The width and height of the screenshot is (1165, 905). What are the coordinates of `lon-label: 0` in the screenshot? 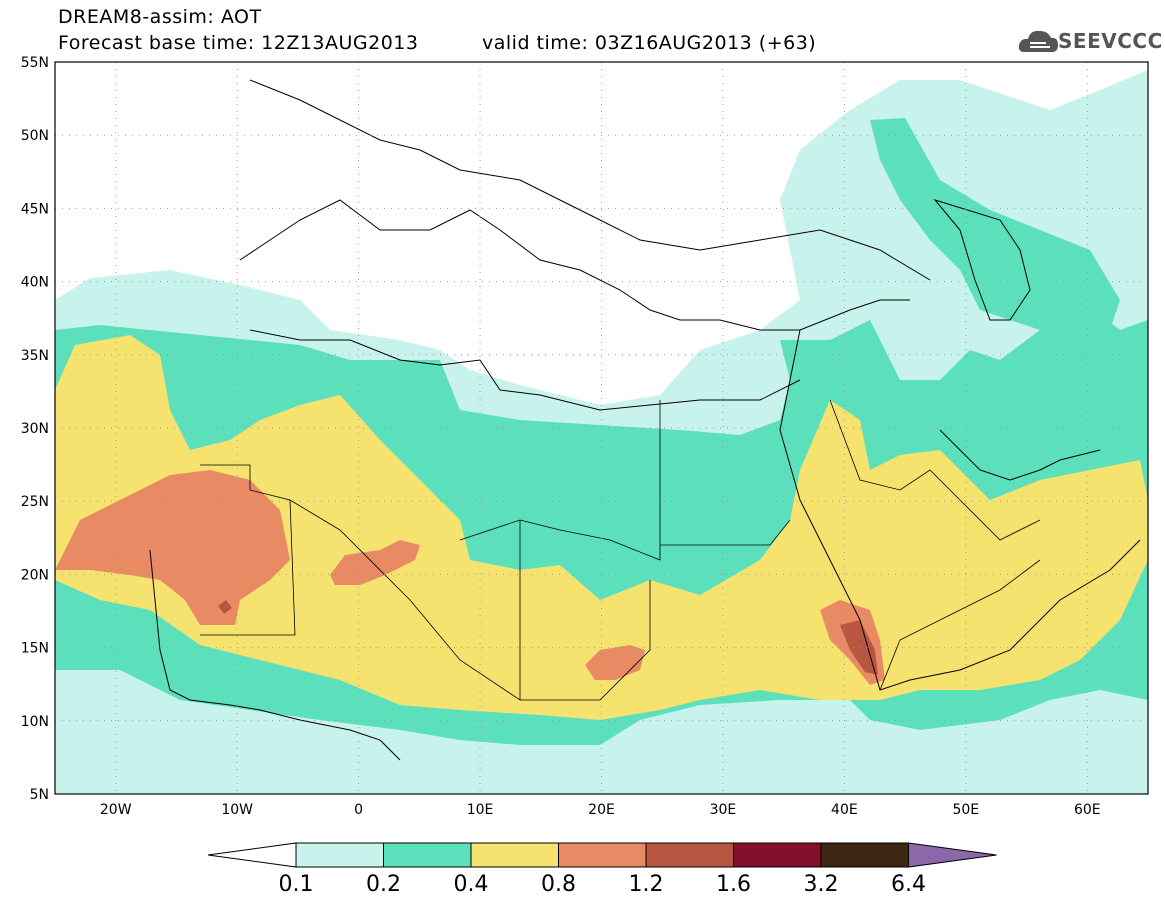 It's located at (358, 810).